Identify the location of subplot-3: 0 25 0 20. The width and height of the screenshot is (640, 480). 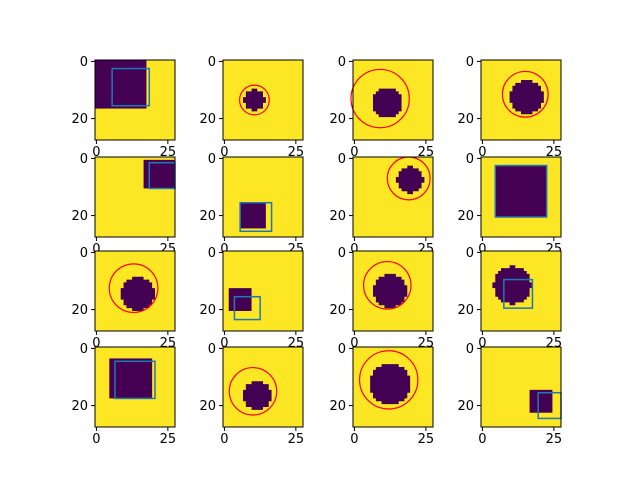
(381, 107).